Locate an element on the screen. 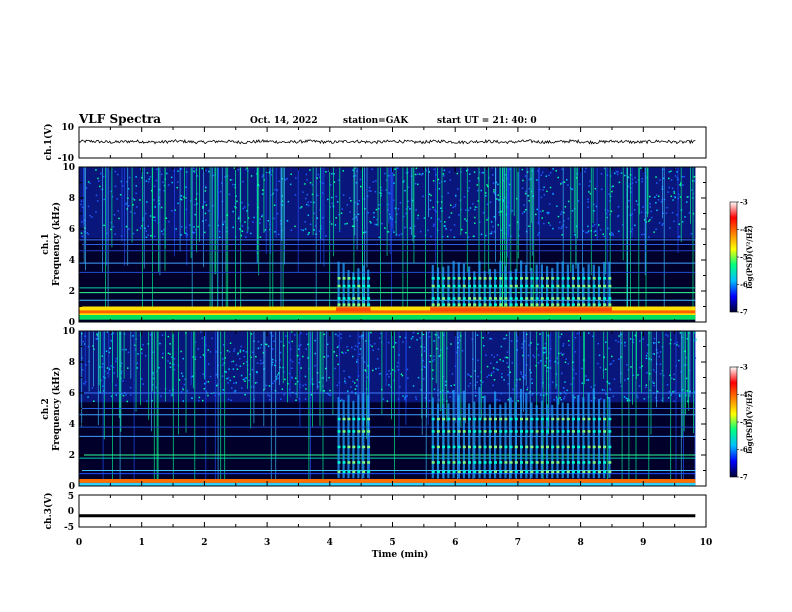  colorbar-tick-label: -5 is located at coordinates (744, 257).